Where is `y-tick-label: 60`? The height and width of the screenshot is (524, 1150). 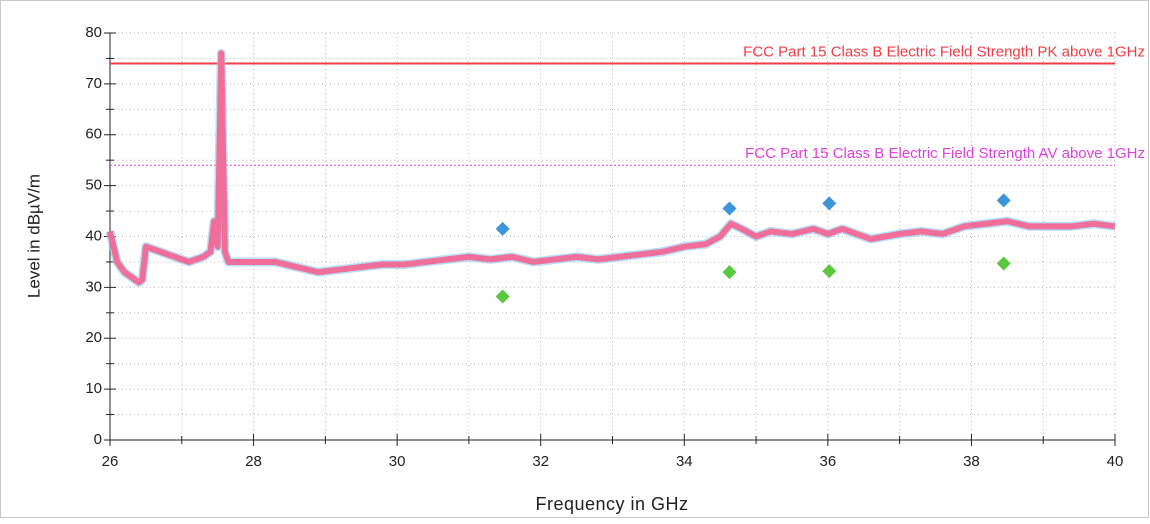
y-tick-label: 60 is located at coordinates (93, 134).